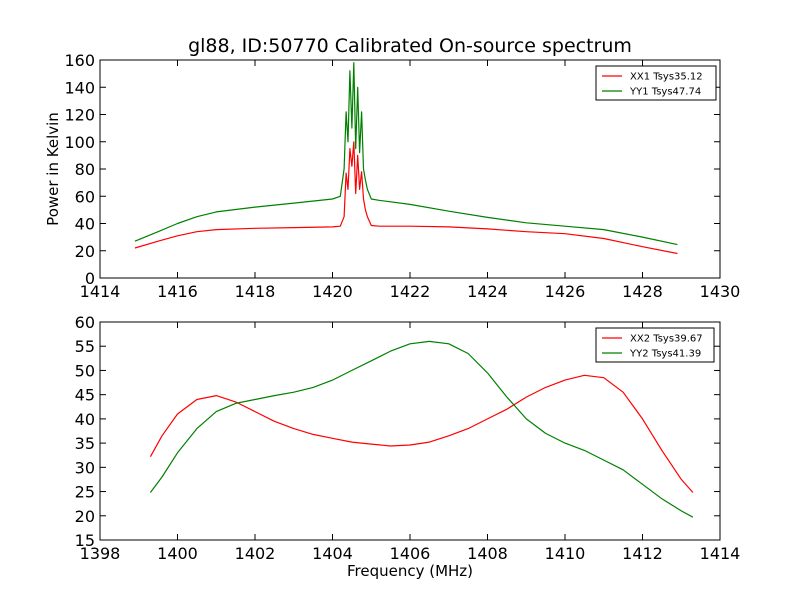 This screenshot has width=800, height=604. I want to click on x-tick-label: 1410, so click(565, 553).